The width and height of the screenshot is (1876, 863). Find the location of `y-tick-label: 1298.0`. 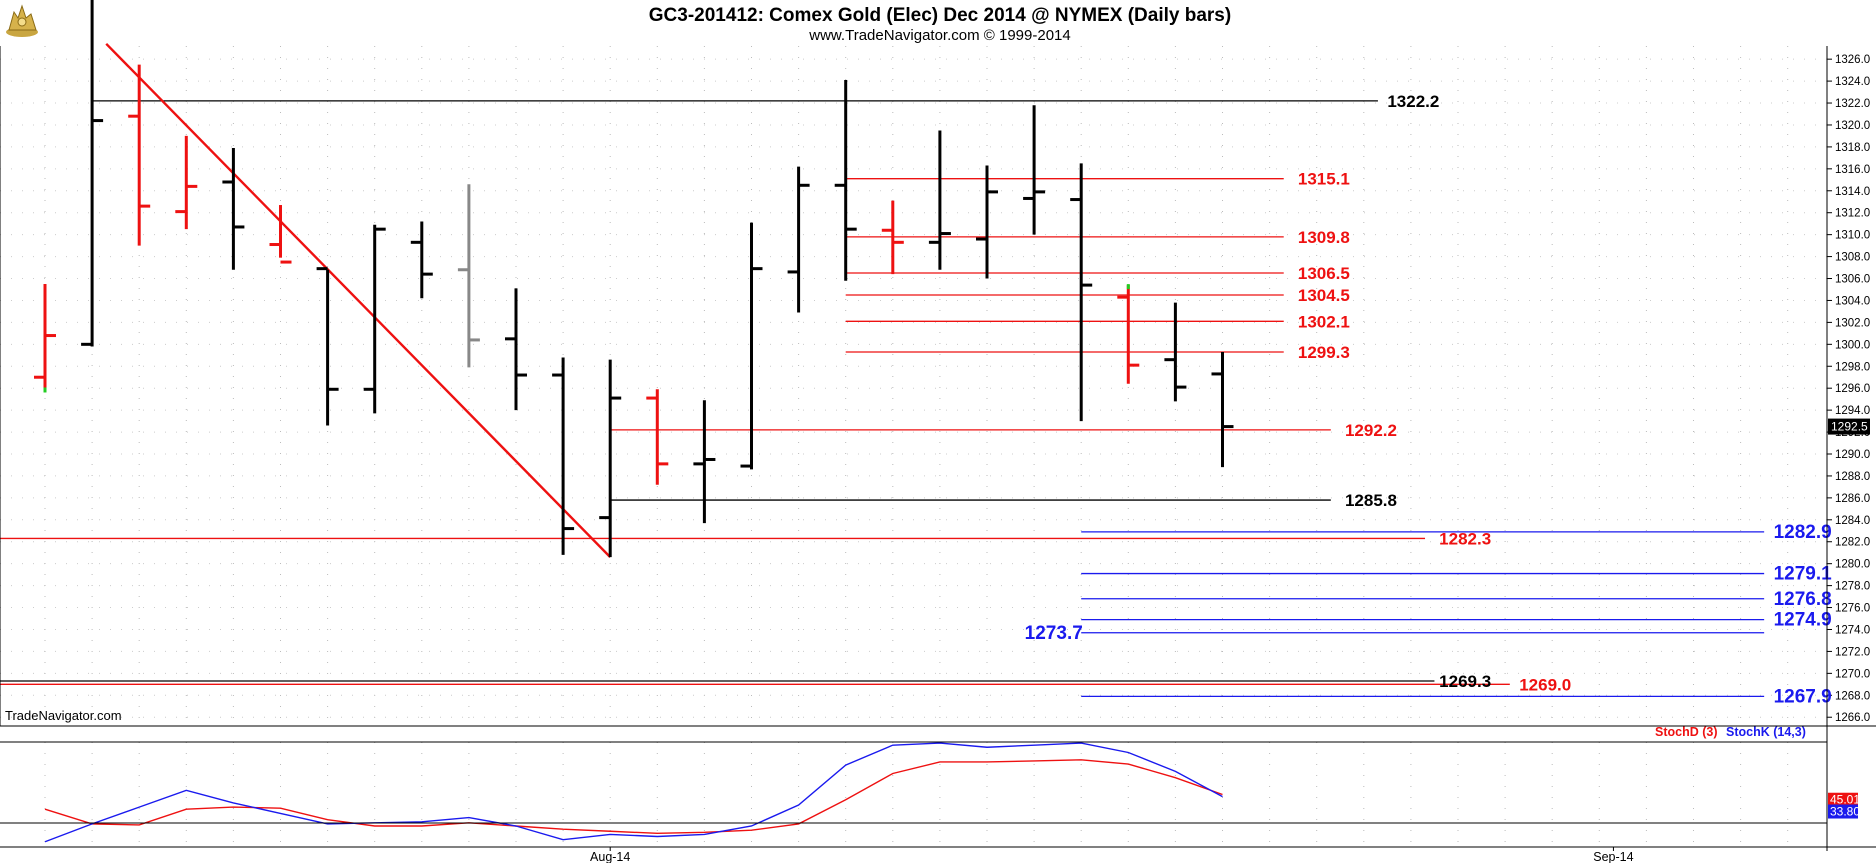

y-tick-label: 1298.0 is located at coordinates (1852, 367).